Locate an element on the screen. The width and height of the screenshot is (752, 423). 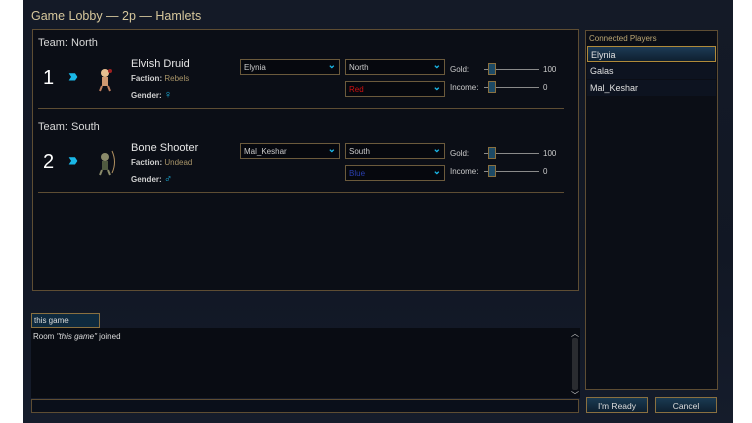
log-text: Room is located at coordinates (45, 336).